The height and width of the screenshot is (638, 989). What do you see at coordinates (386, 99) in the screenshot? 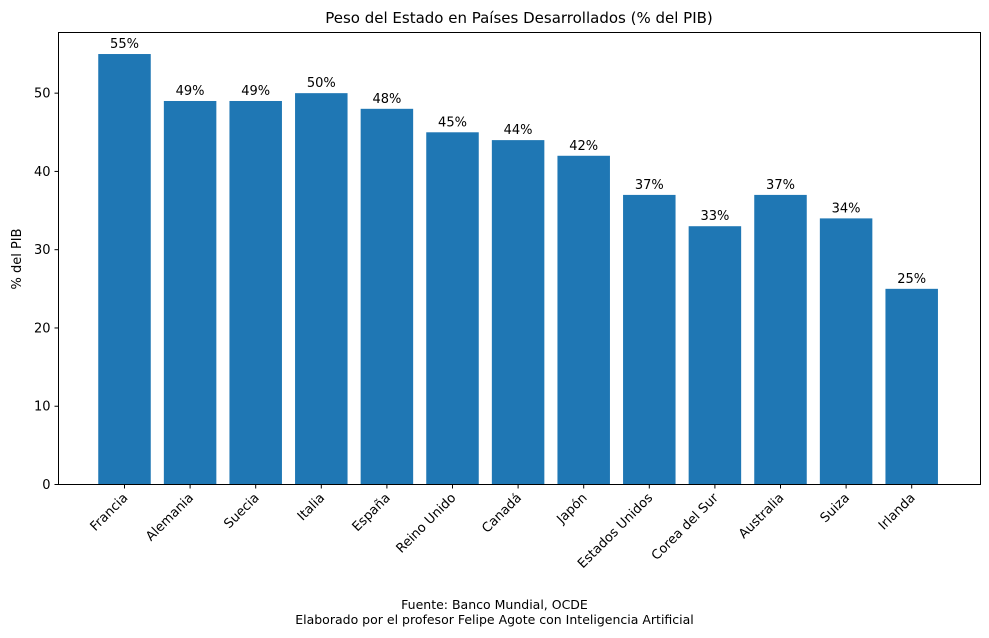
I see `data-label: 48%` at bounding box center [386, 99].